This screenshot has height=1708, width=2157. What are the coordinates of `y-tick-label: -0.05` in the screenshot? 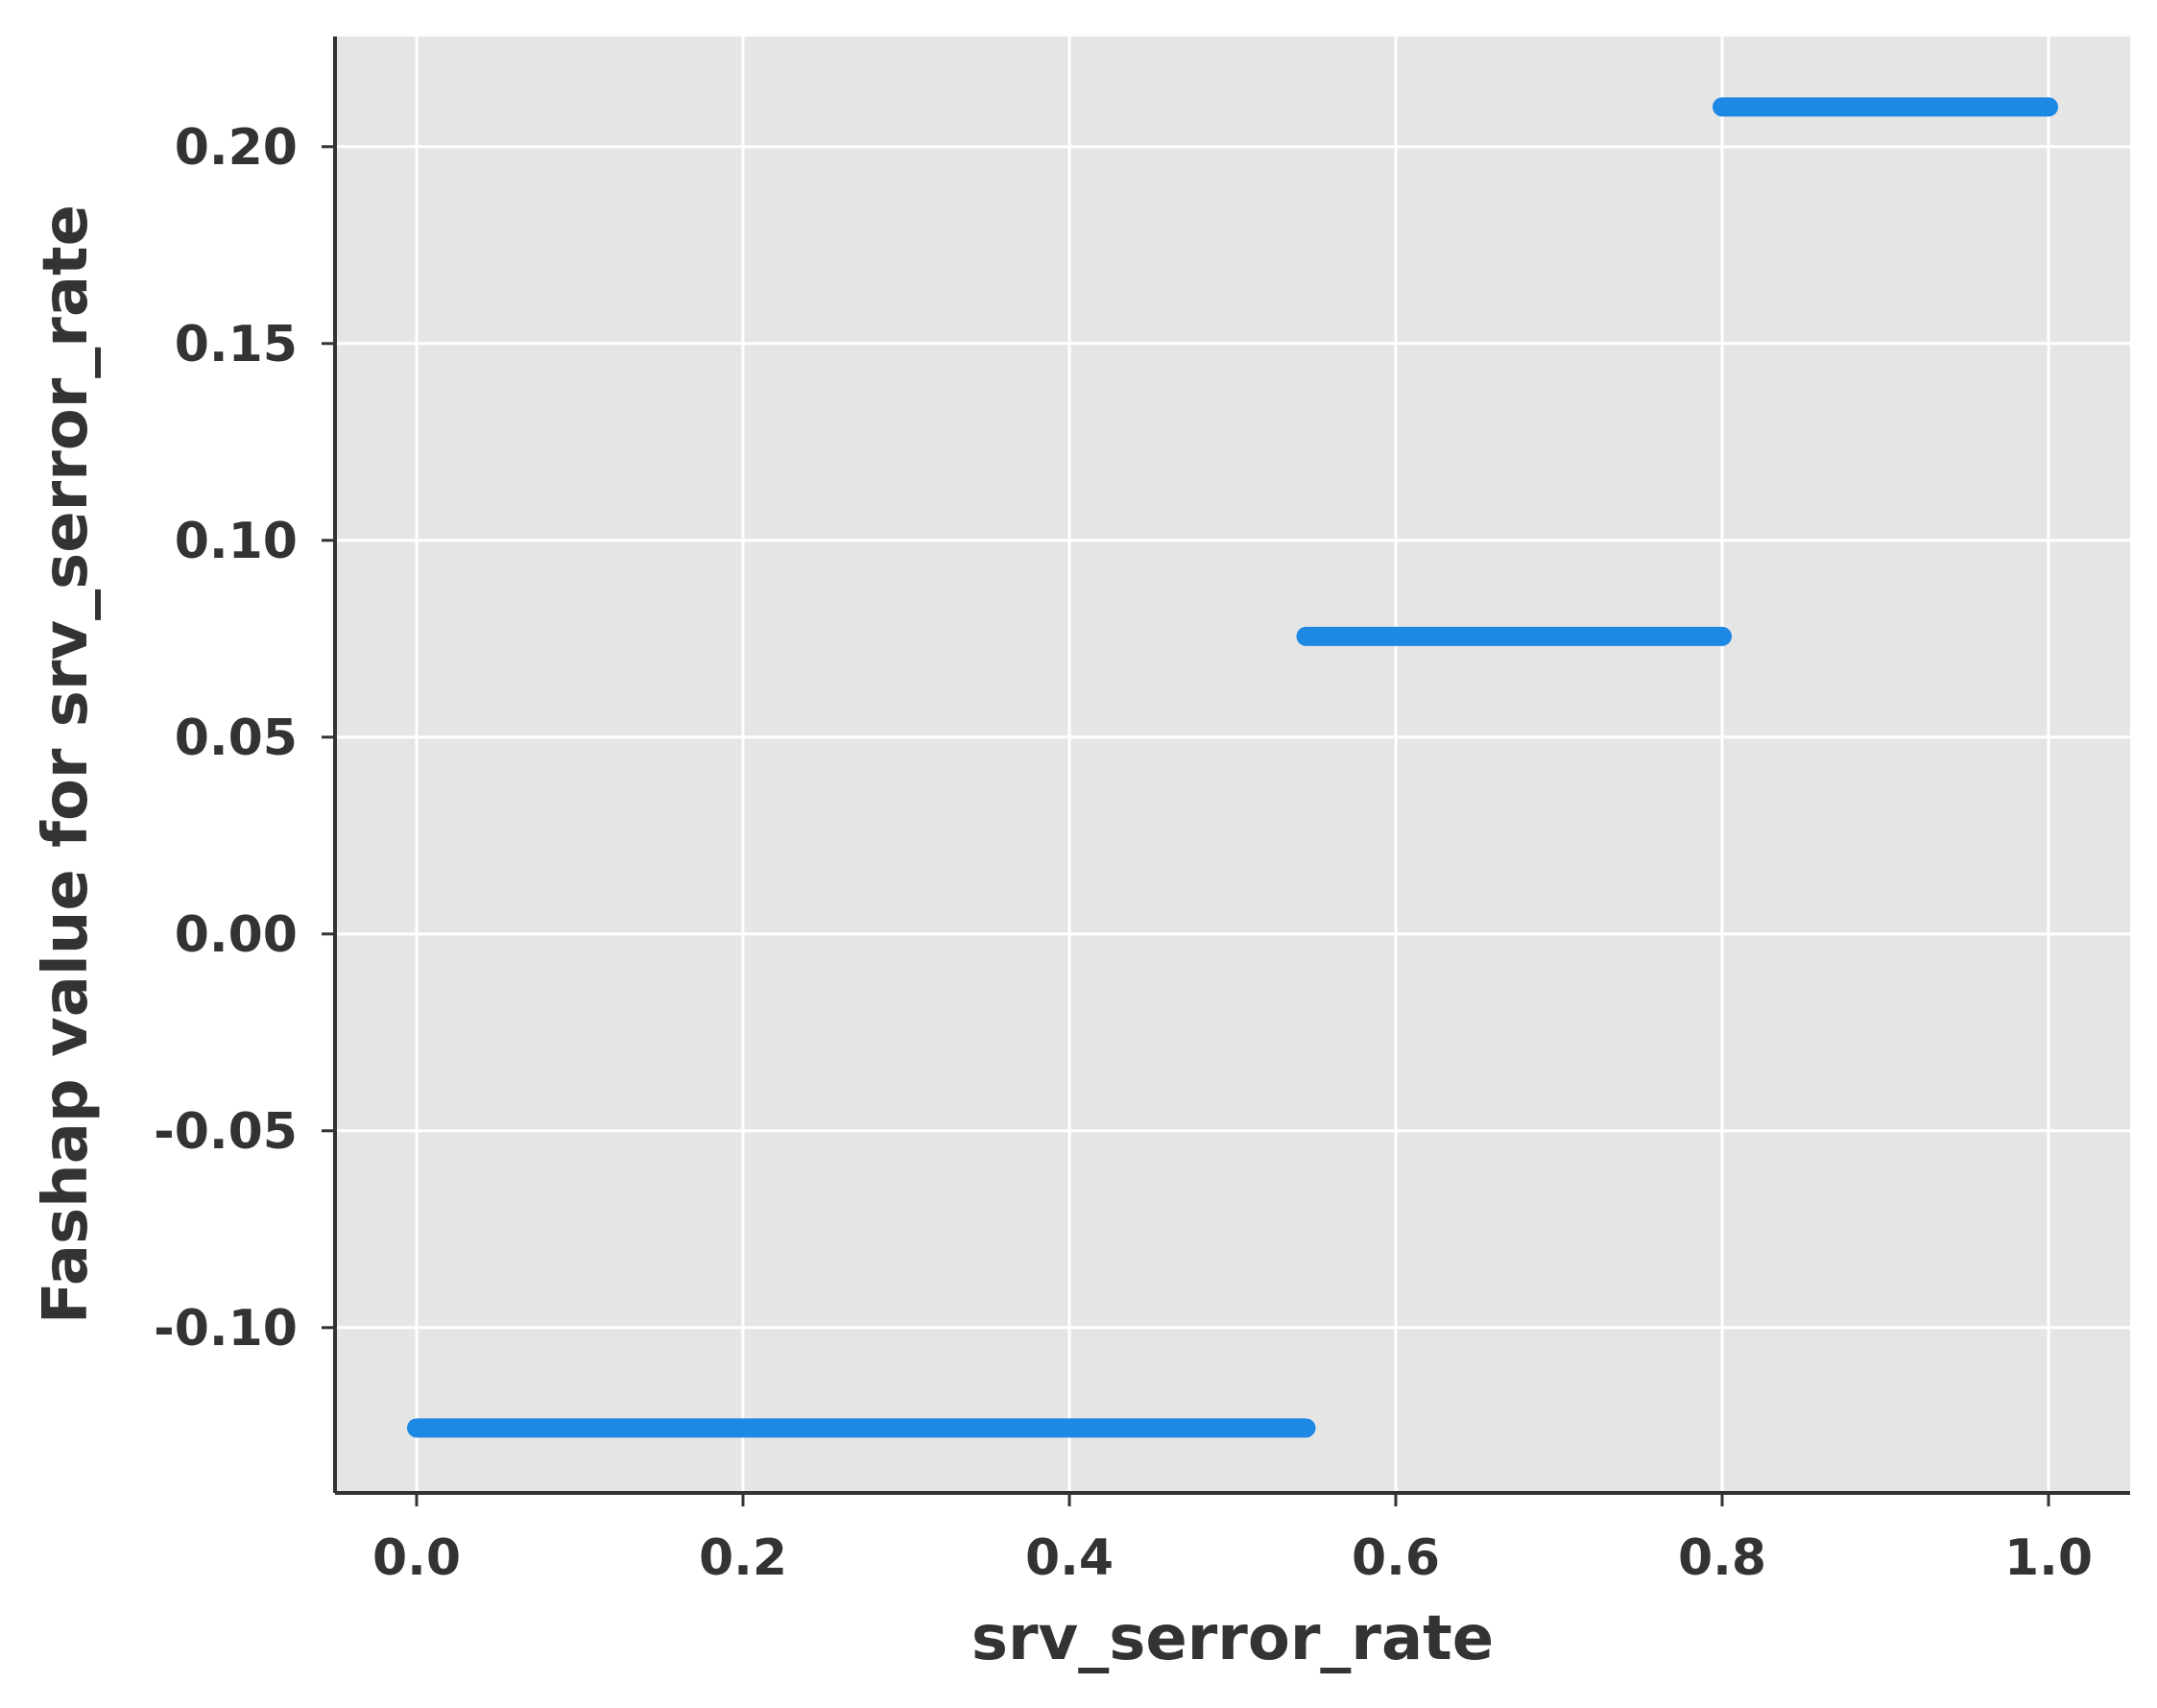 It's located at (226, 1132).